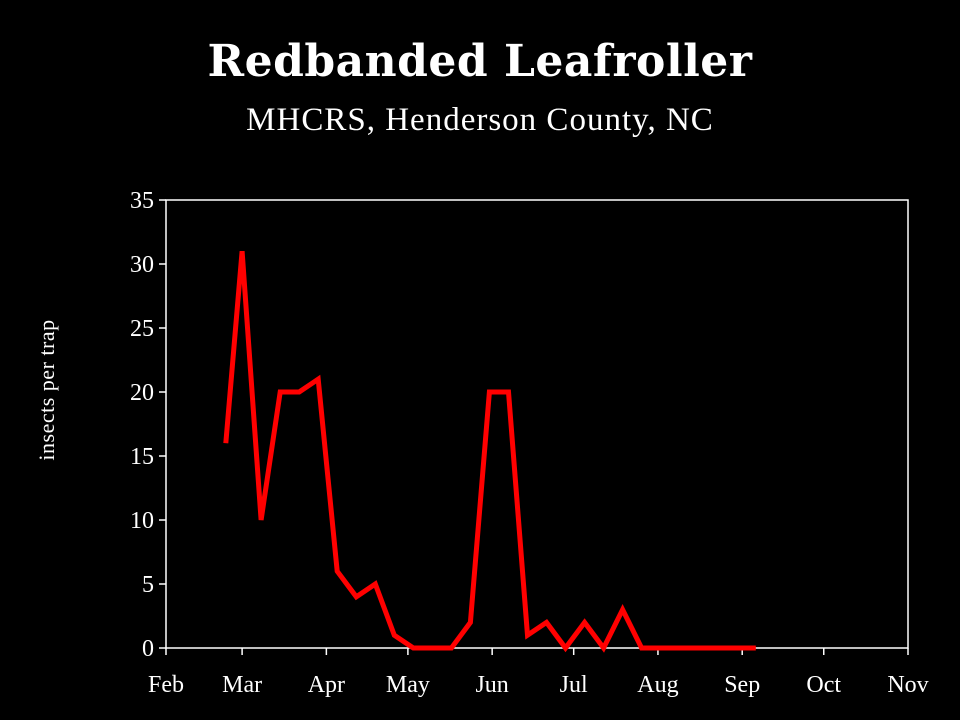 The image size is (960, 720). I want to click on y-tick-label: 30, so click(142, 265).